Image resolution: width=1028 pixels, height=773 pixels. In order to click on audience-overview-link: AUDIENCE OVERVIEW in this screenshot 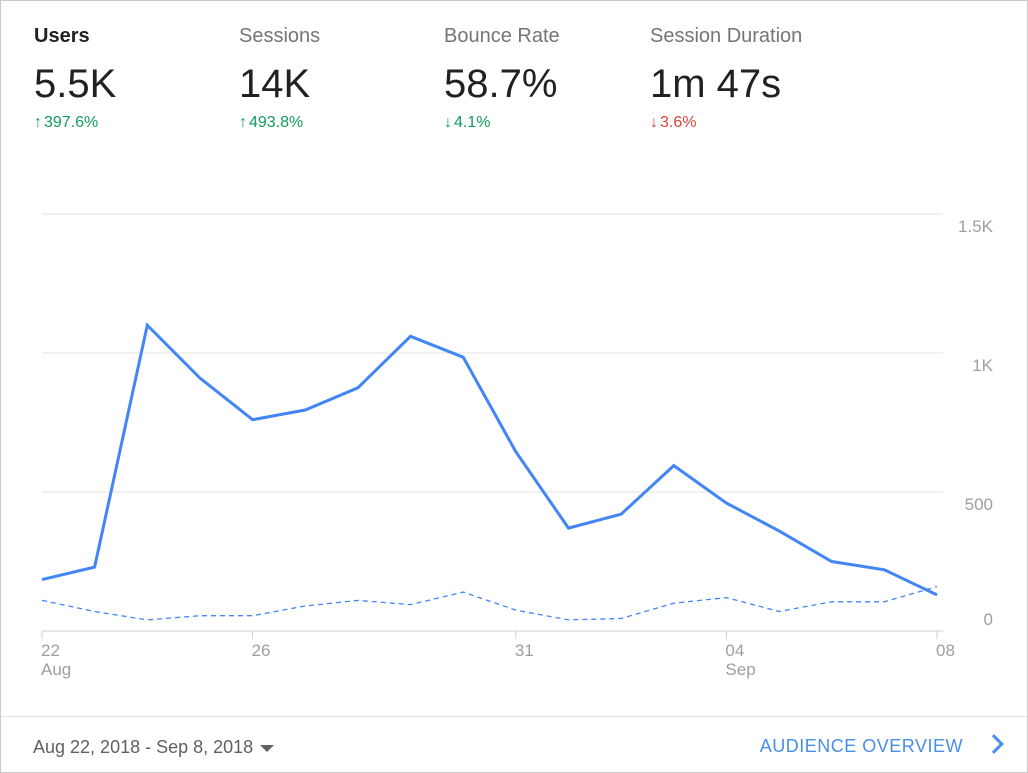, I will do `click(881, 745)`.